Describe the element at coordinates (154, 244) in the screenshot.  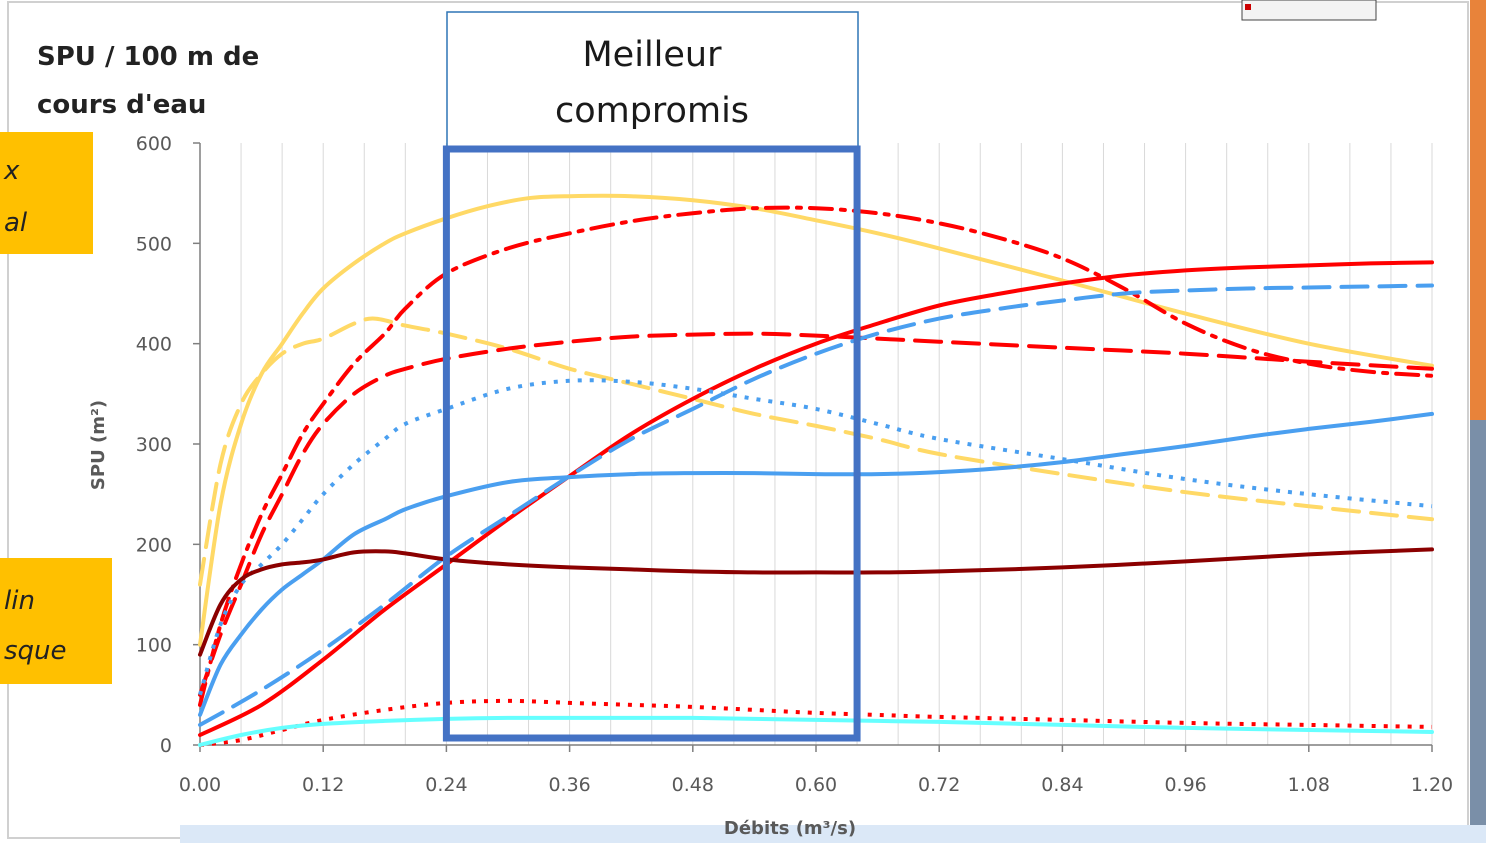
I see `y-tick-label: 500` at that location.